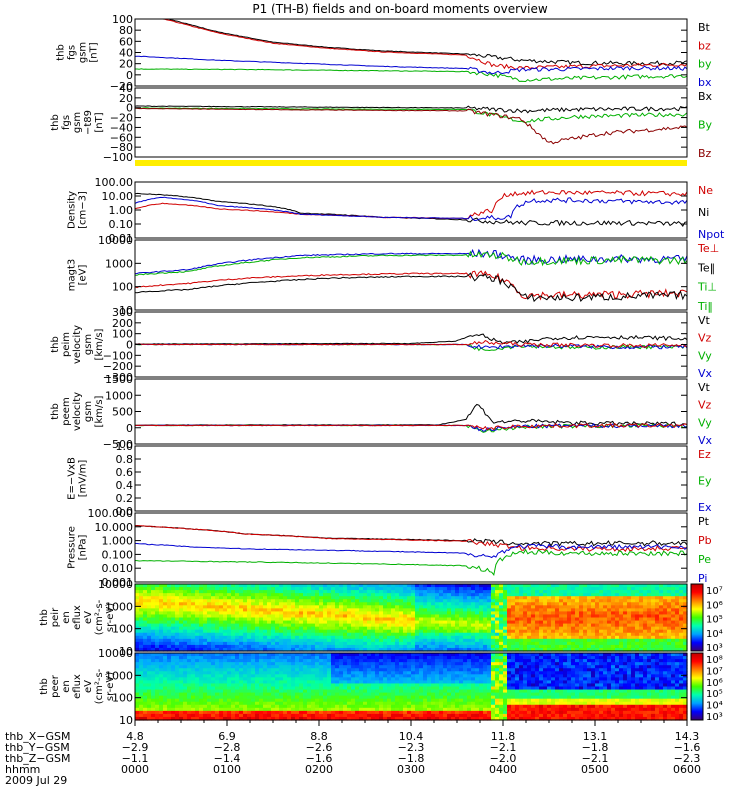  What do you see at coordinates (714, 591) in the screenshot?
I see `colorbar-label: 10⁷` at bounding box center [714, 591].